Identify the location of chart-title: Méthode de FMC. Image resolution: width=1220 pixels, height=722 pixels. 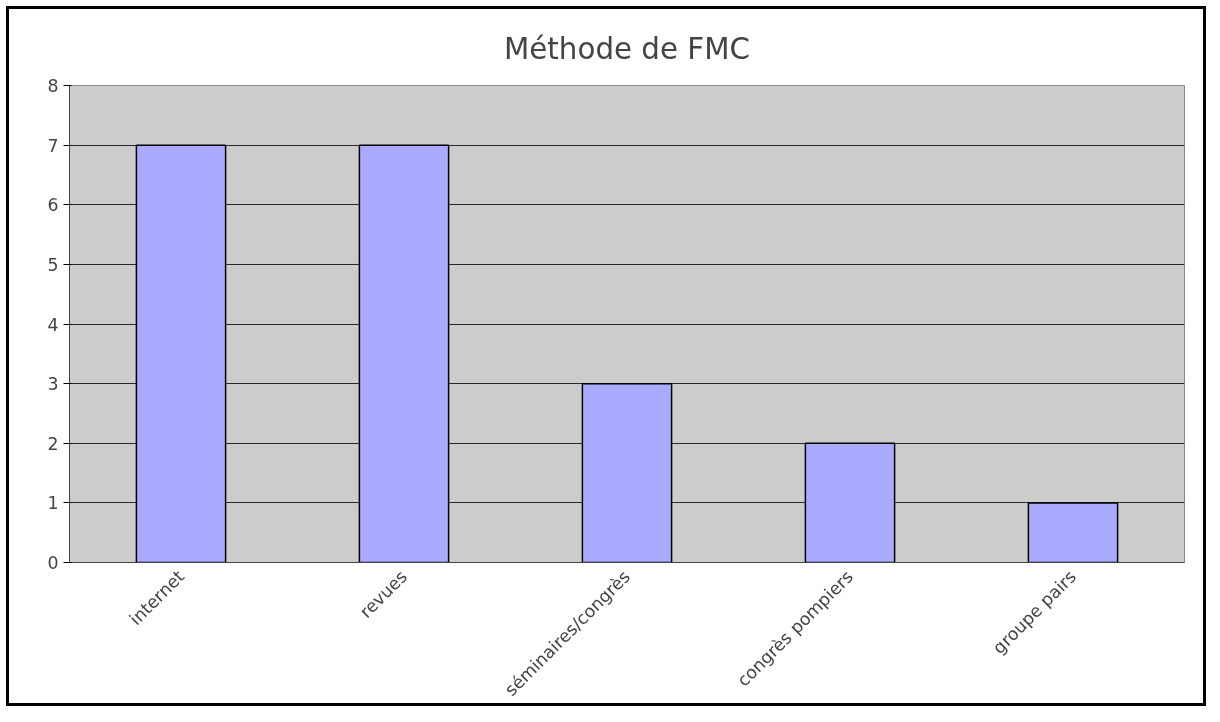
(627, 48).